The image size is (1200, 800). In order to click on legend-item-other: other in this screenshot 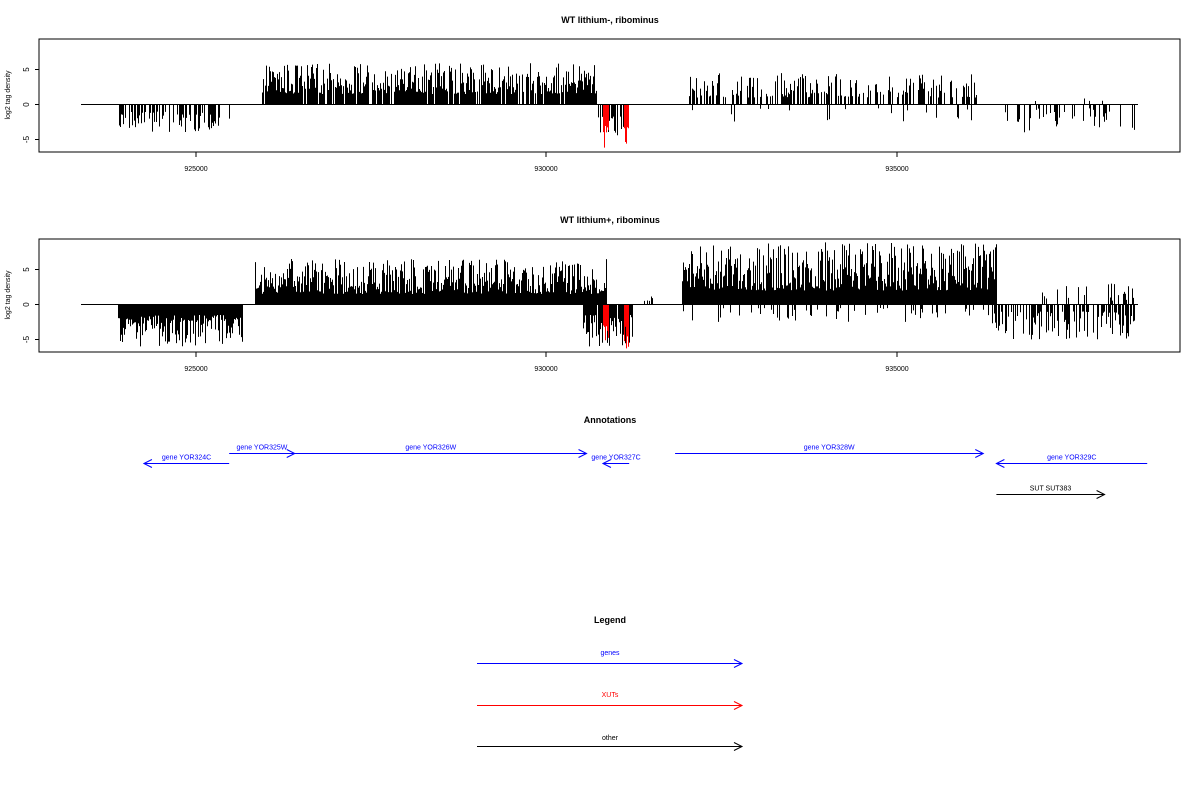, I will do `click(610, 743)`.